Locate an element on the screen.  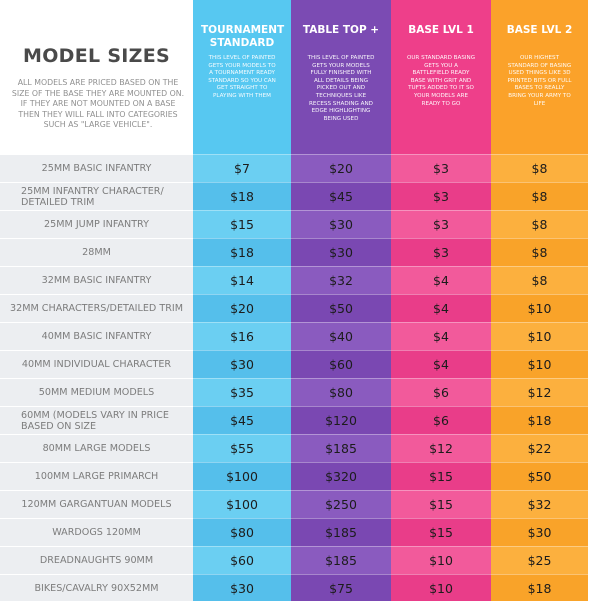
table-row: 100MM LARGE PRIMARCH $100 $320 $15 $50 is located at coordinates (295, 476).